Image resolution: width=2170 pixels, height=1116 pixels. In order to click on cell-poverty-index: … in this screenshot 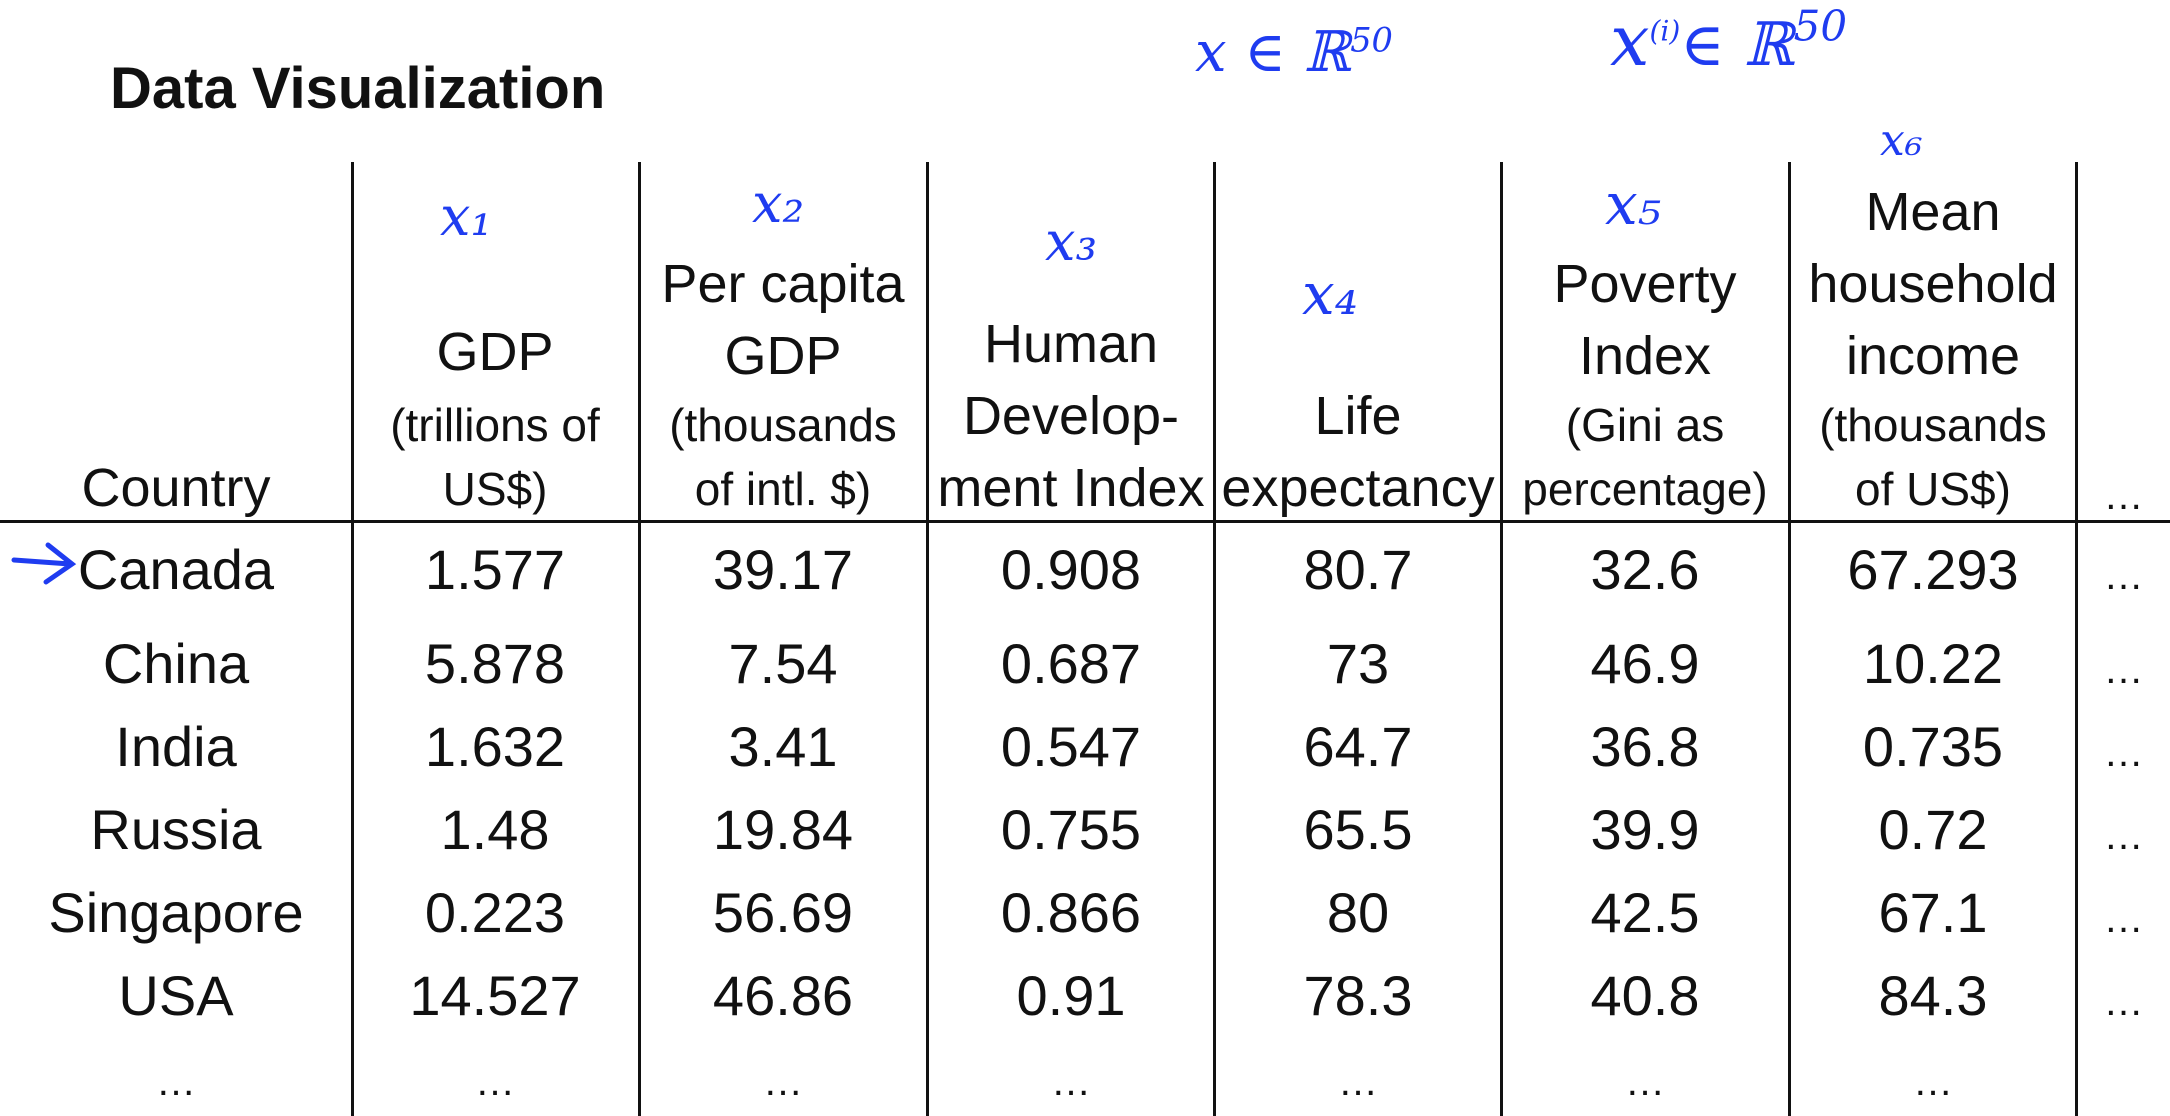, I will do `click(1645, 1082)`.